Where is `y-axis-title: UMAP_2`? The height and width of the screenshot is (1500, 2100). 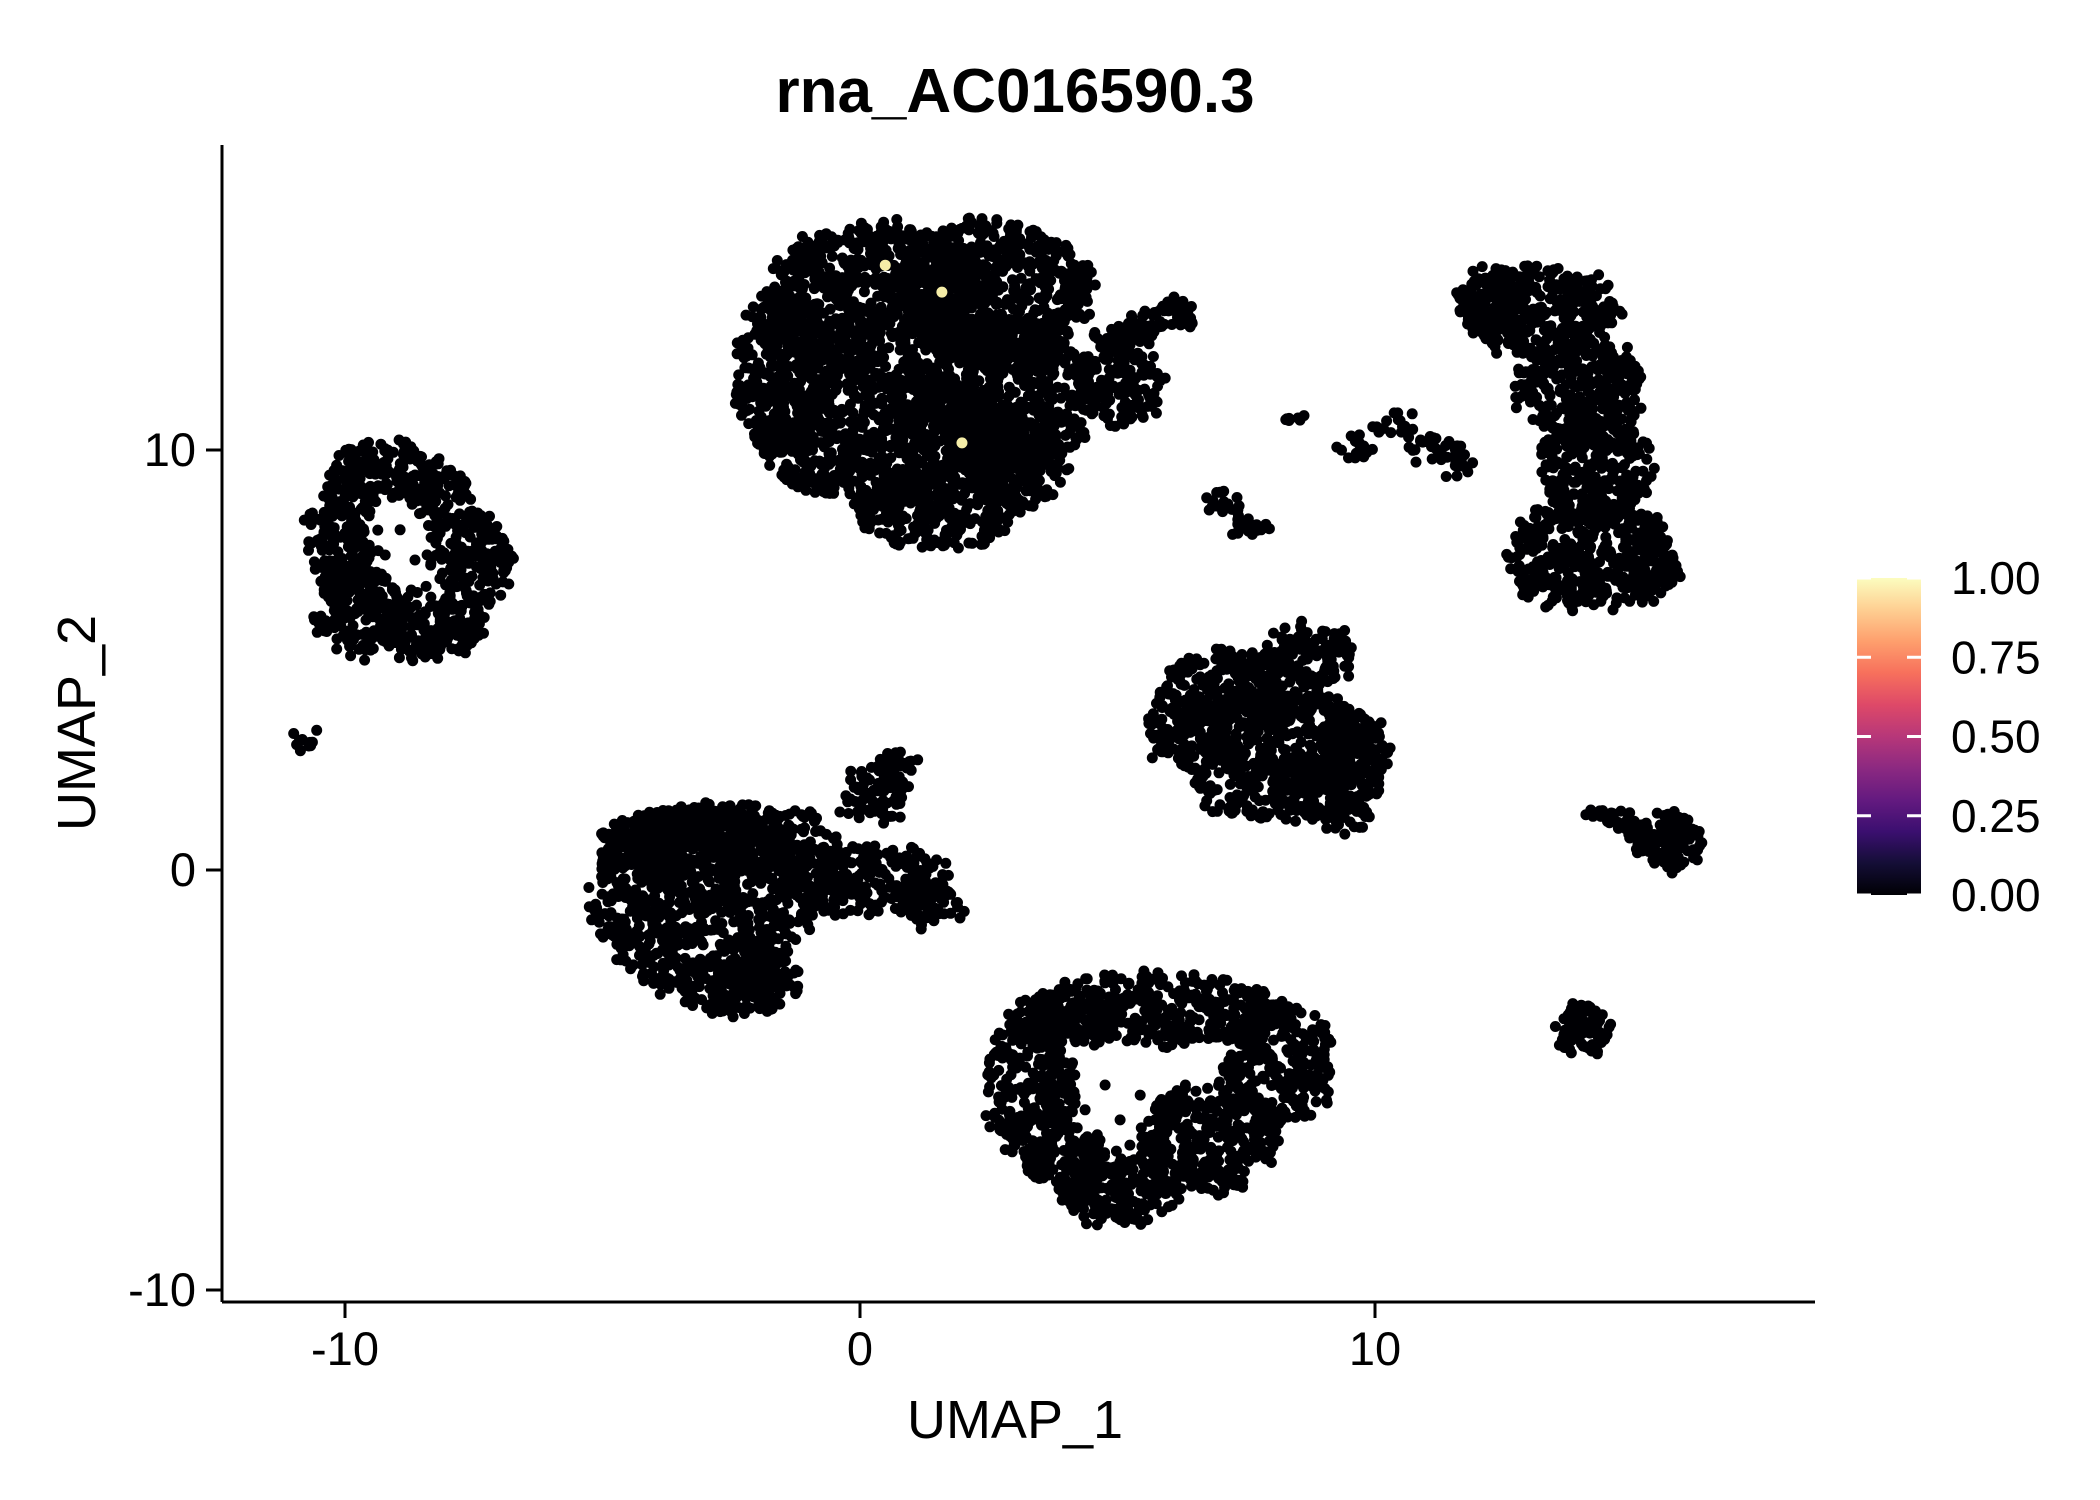
y-axis-title: UMAP_2 is located at coordinates (77, 723).